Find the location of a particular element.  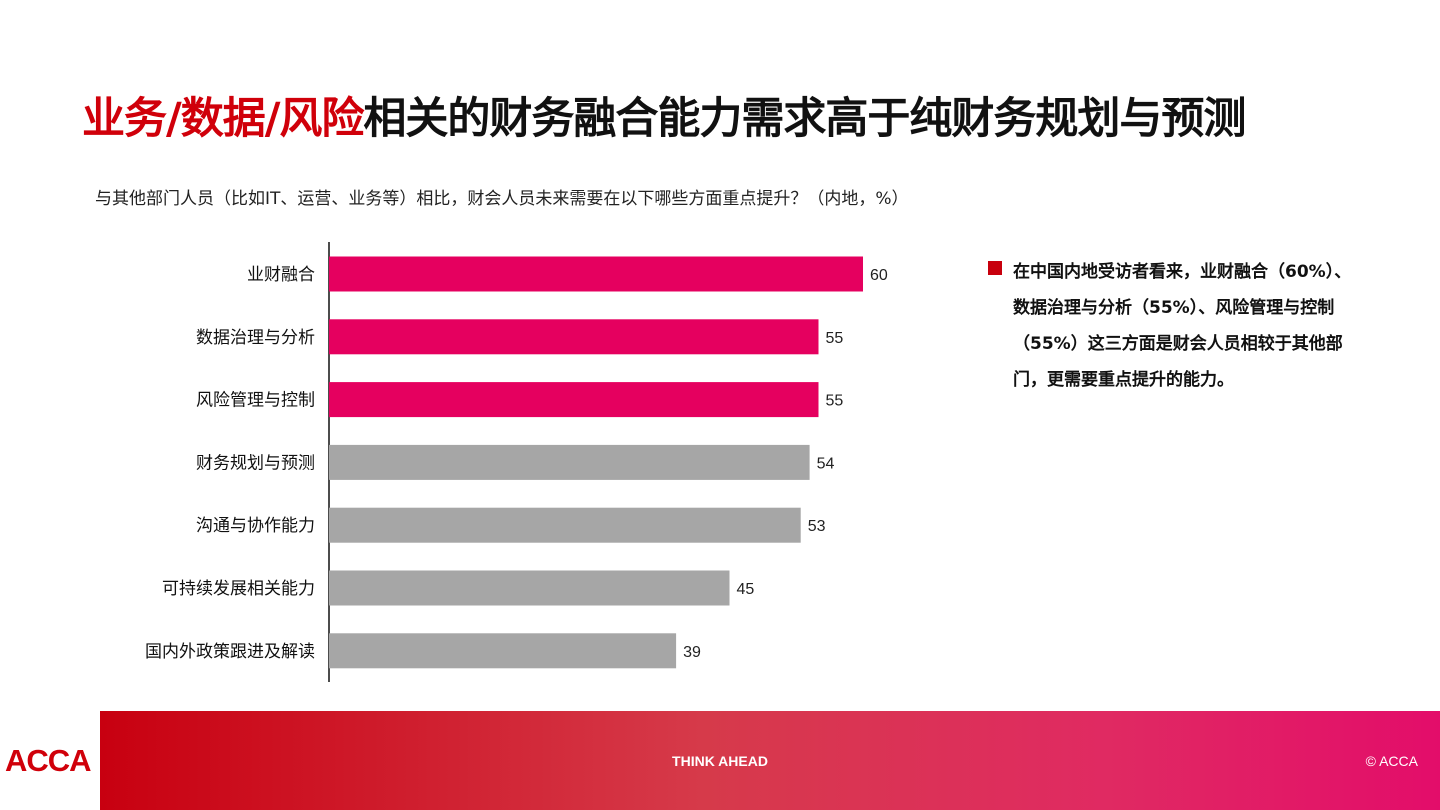

footer-copyright: © ACCA is located at coordinates (1391, 761).